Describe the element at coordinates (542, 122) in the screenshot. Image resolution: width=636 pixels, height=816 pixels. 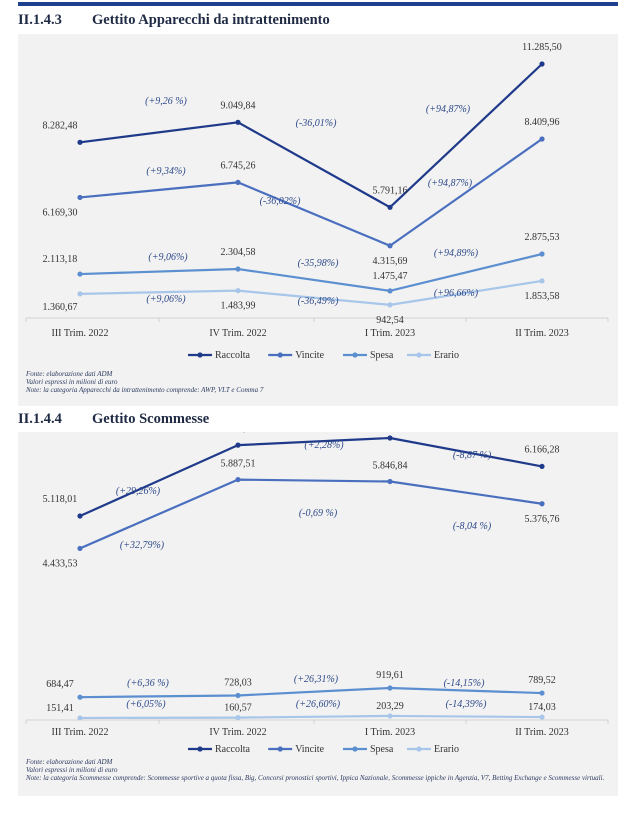
I see `data-label: 8.409,96` at that location.